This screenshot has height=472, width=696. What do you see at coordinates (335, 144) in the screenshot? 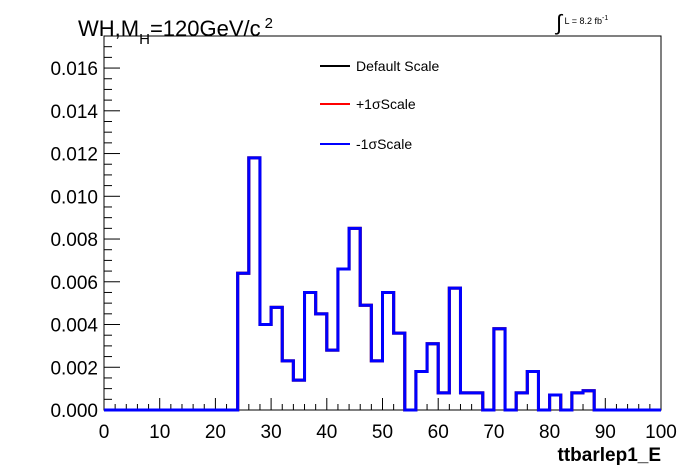
I see `legend-swatch-minus` at bounding box center [335, 144].